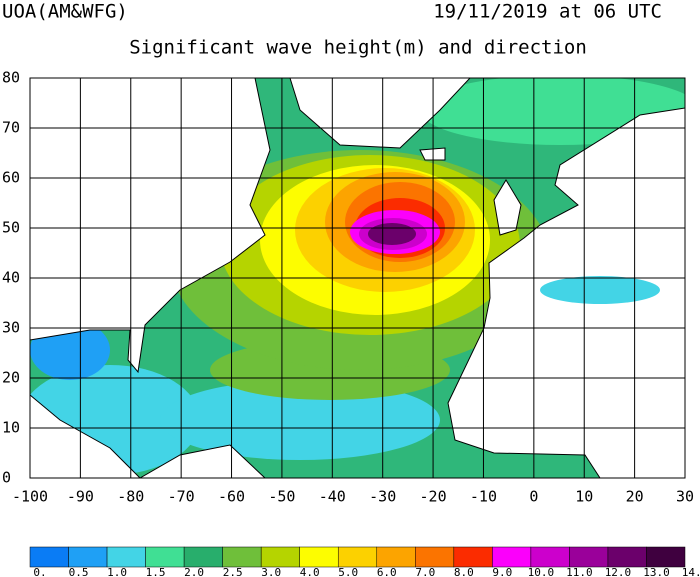 The height and width of the screenshot is (577, 700). I want to click on y-tick-label: 40, so click(11, 278).